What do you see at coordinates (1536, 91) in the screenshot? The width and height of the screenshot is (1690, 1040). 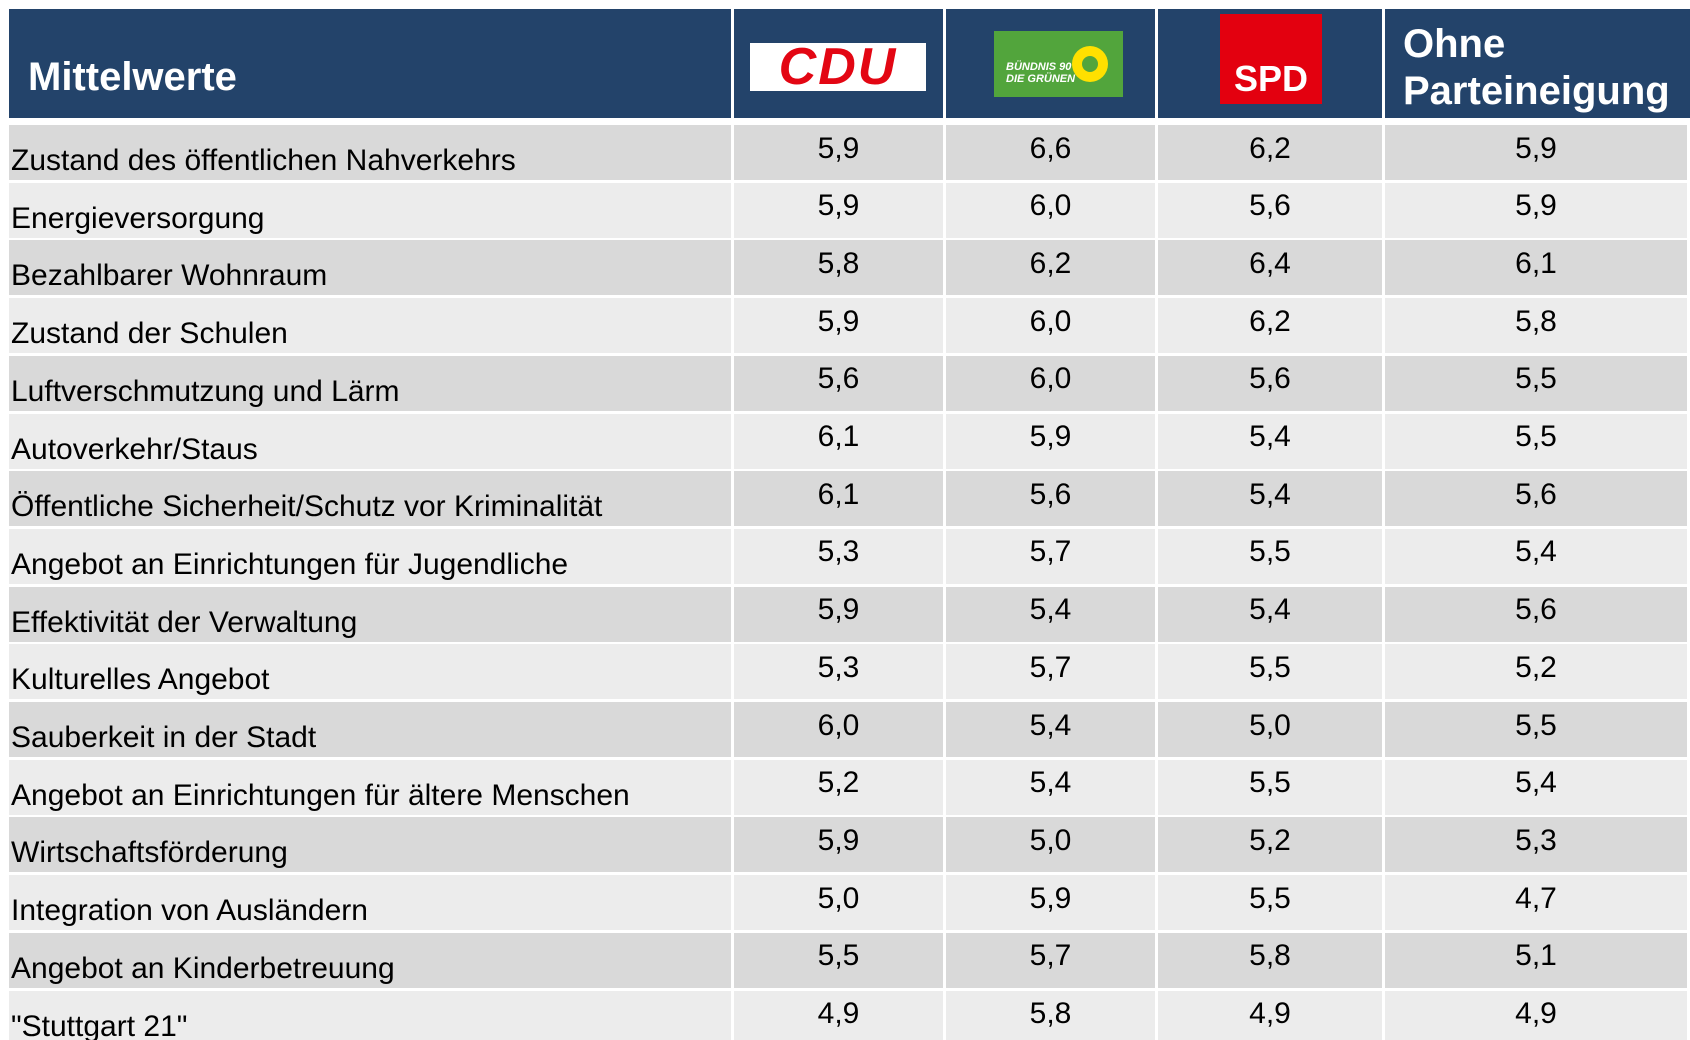 I see `header-label-line: Parteineigung` at bounding box center [1536, 91].